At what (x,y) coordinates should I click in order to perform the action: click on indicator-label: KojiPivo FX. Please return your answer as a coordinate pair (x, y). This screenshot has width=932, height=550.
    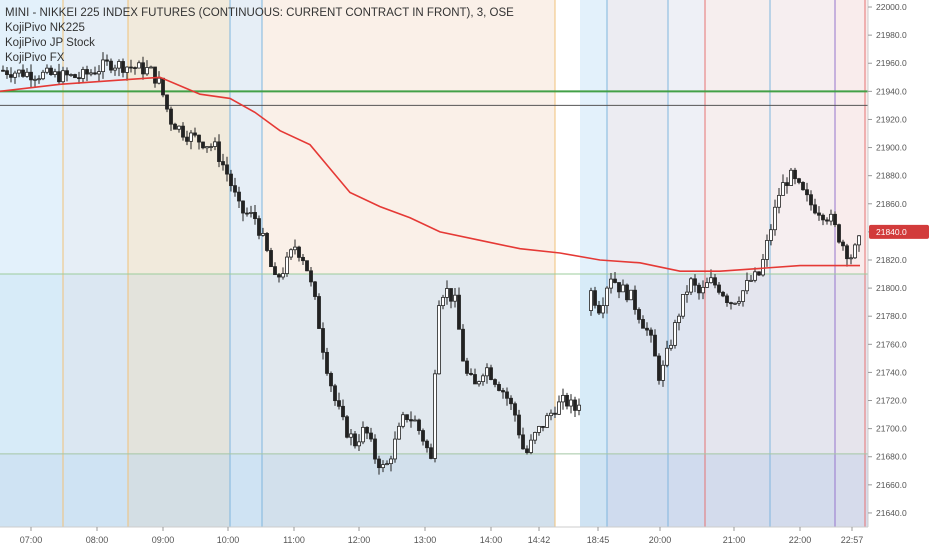
    Looking at the image, I should click on (35, 58).